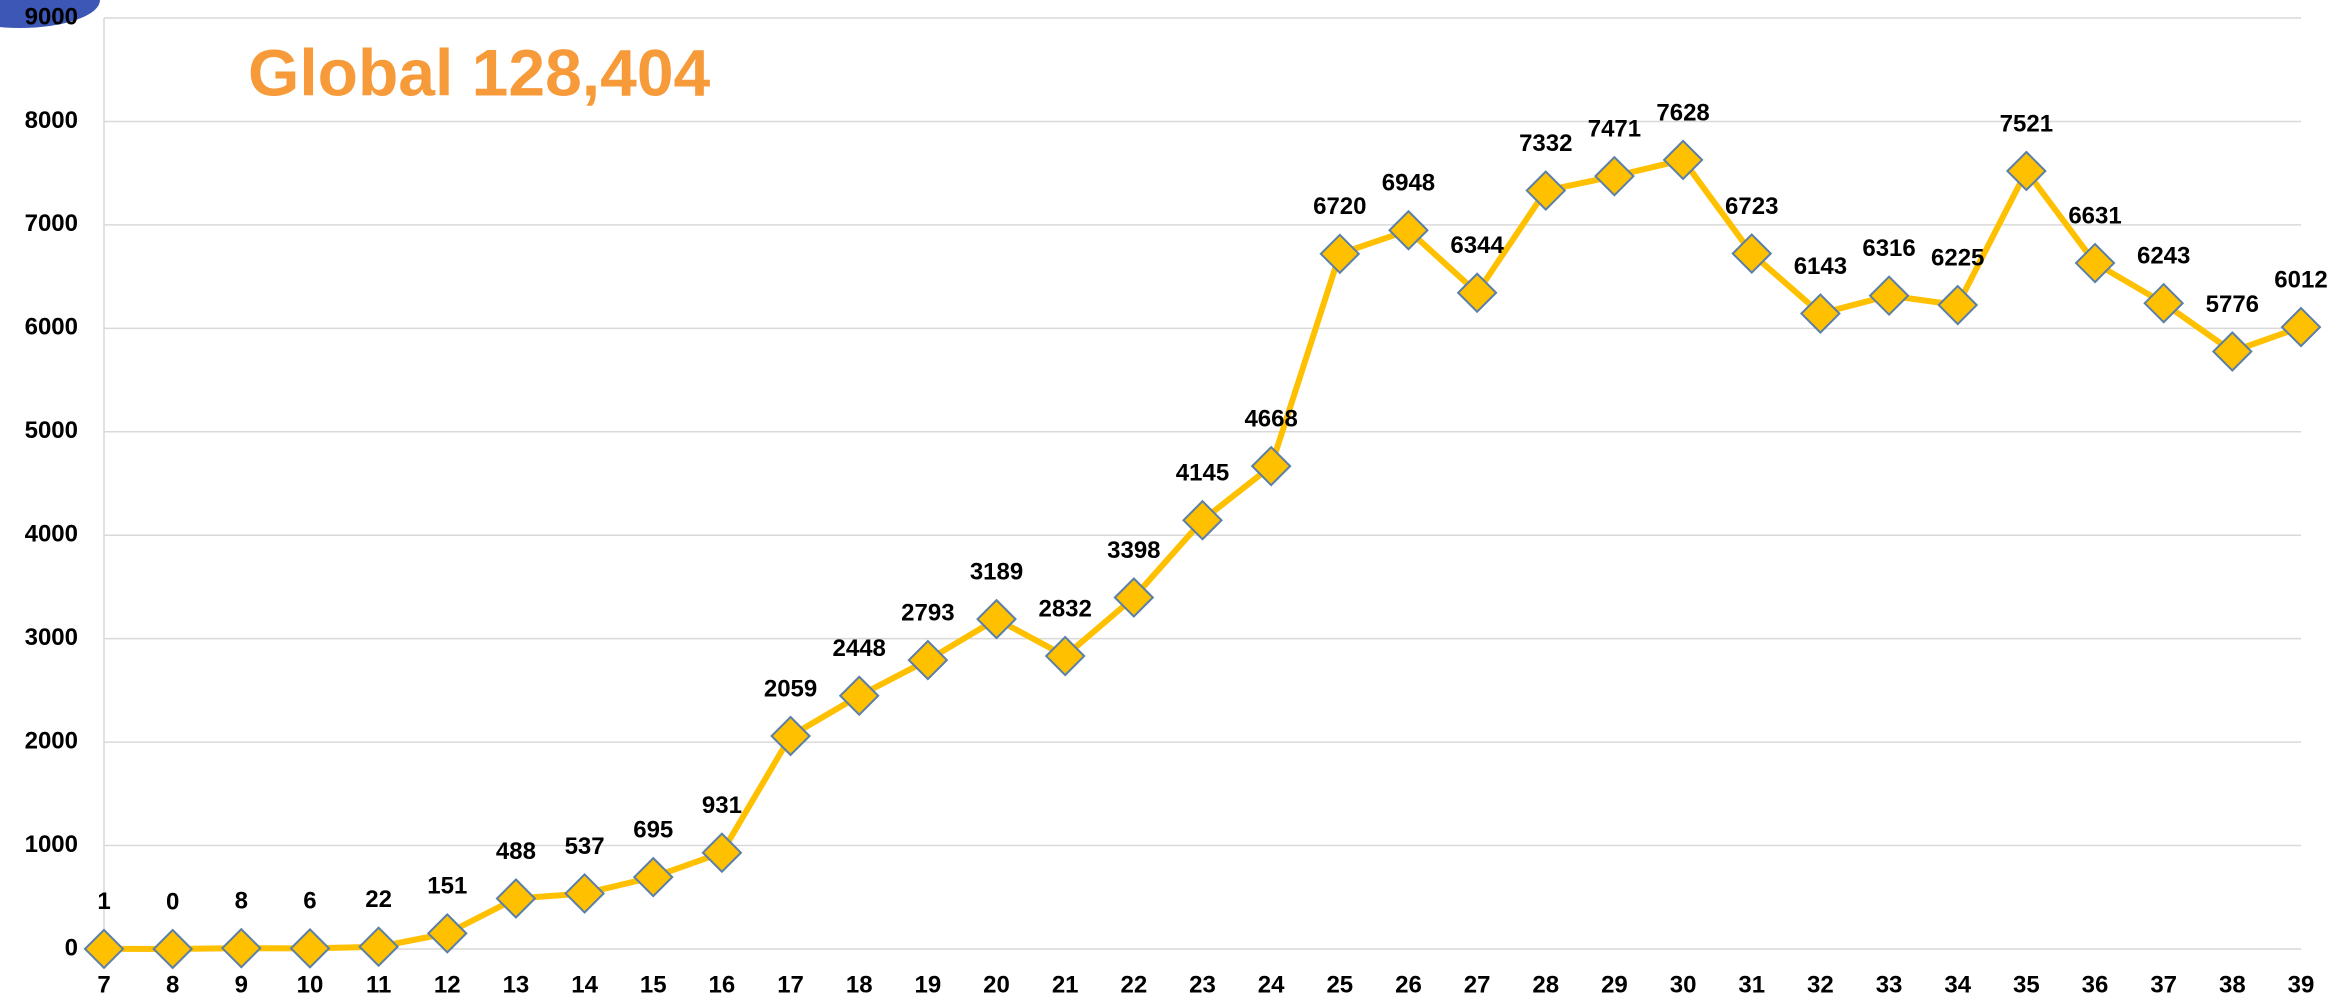  Describe the element at coordinates (1957, 984) in the screenshot. I see `x-tick-label: 34` at that location.